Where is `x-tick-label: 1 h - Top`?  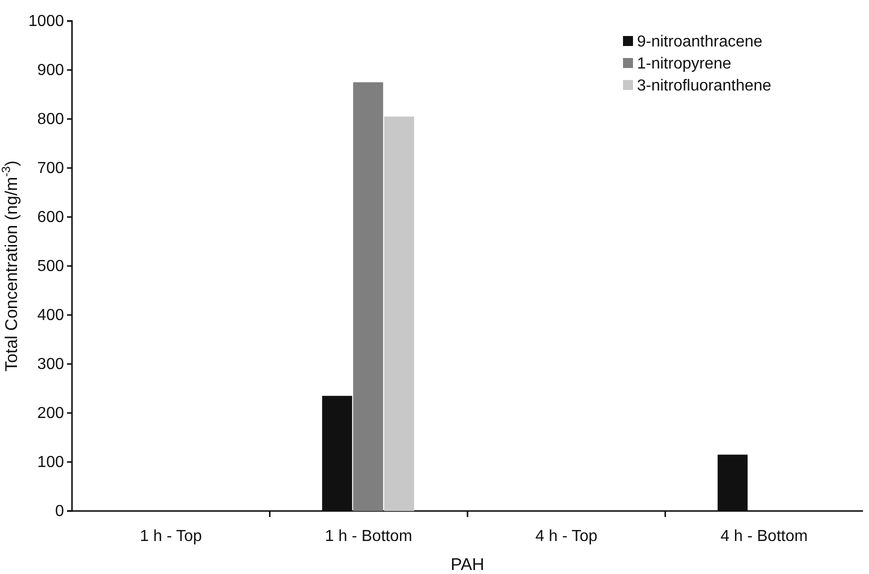 x-tick-label: 1 h - Top is located at coordinates (171, 536).